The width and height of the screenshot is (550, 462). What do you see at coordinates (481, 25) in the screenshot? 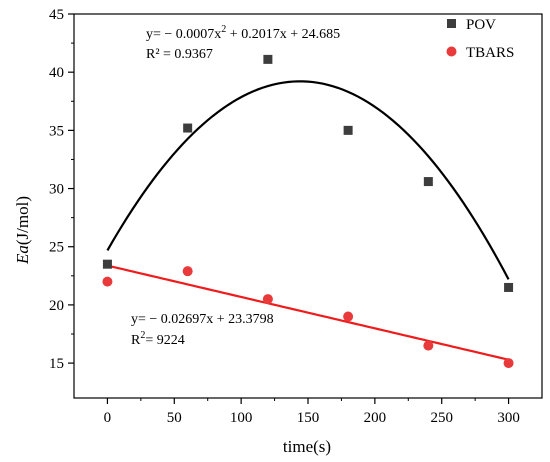
I see `legend-label-pov: POV` at bounding box center [481, 25].